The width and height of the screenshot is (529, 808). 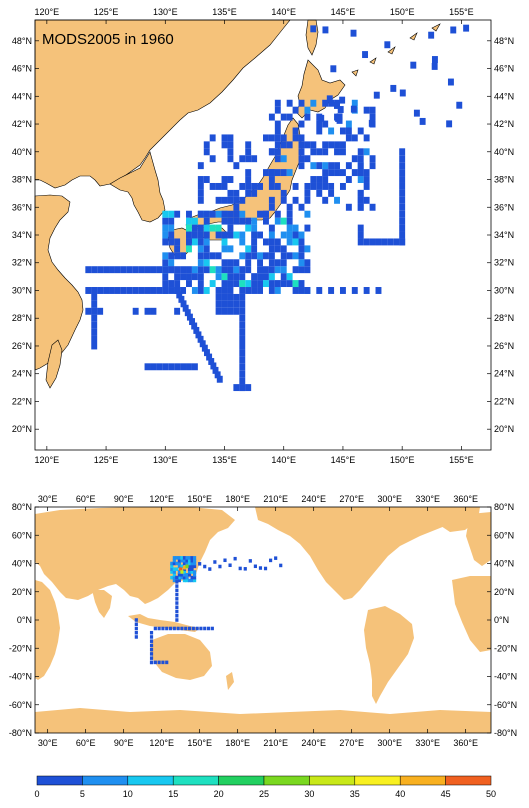 What do you see at coordinates (22, 592) in the screenshot?
I see `bottom-lat-label-left: 20°N` at bounding box center [22, 592].